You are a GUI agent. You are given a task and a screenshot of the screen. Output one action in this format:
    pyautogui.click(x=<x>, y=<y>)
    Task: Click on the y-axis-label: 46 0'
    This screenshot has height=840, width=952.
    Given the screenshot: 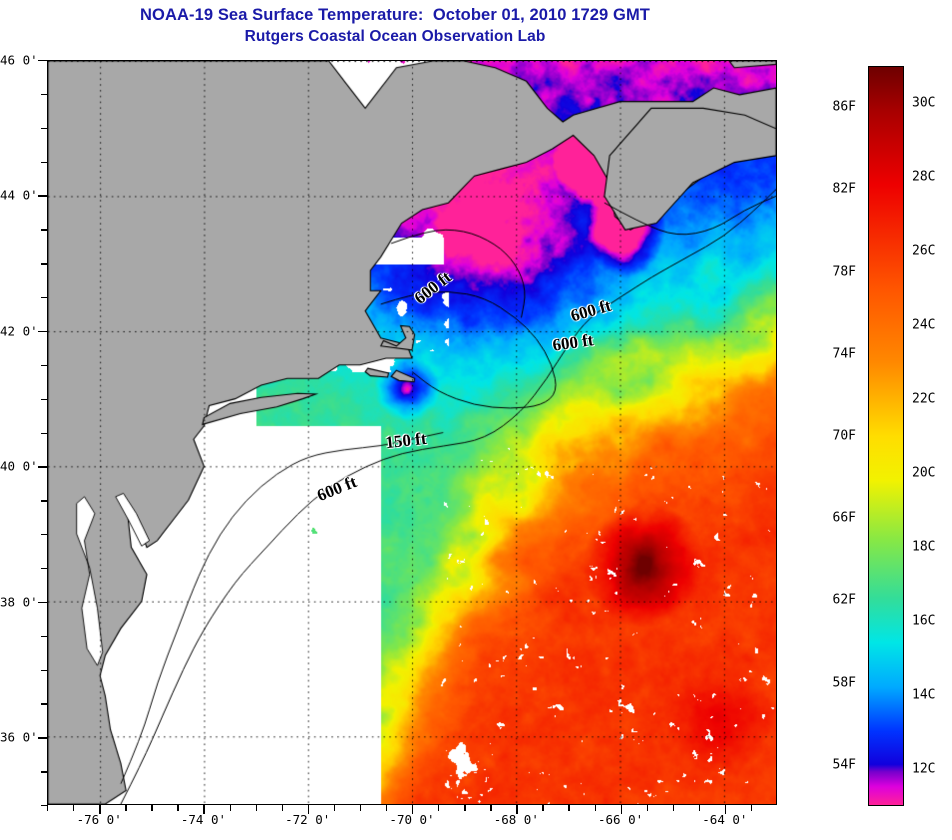 What is the action you would take?
    pyautogui.click(x=19, y=60)
    